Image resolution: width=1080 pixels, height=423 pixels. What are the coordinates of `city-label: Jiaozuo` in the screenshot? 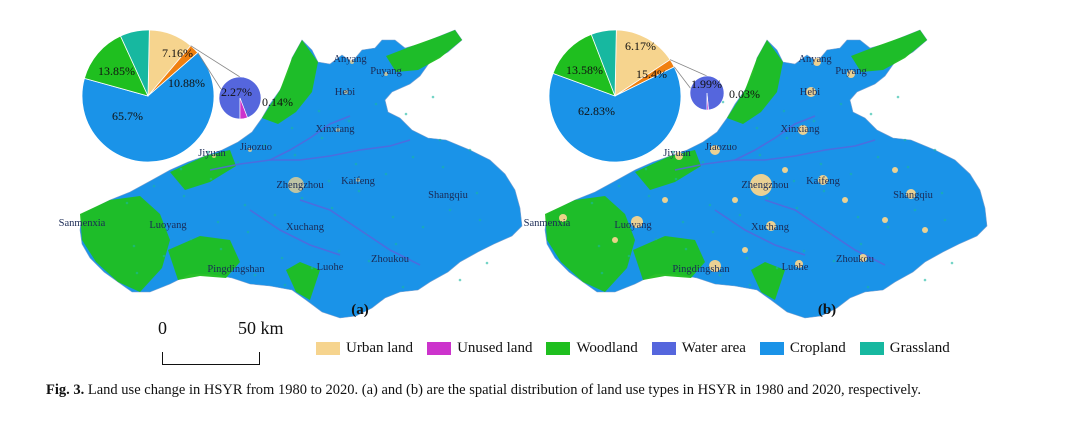 It's located at (256, 147).